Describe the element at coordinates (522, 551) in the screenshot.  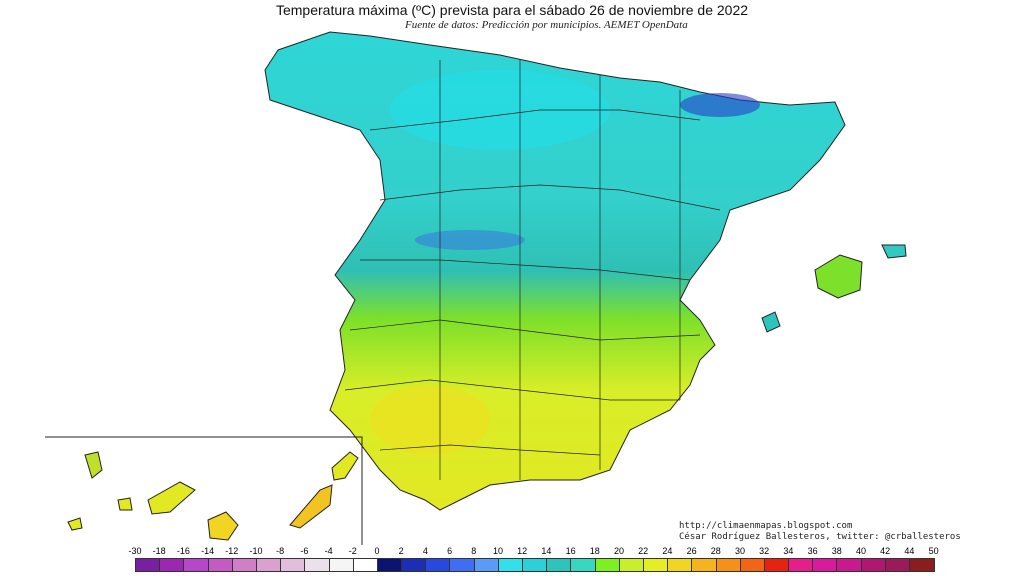
I see `legend-tick-label: 12` at that location.